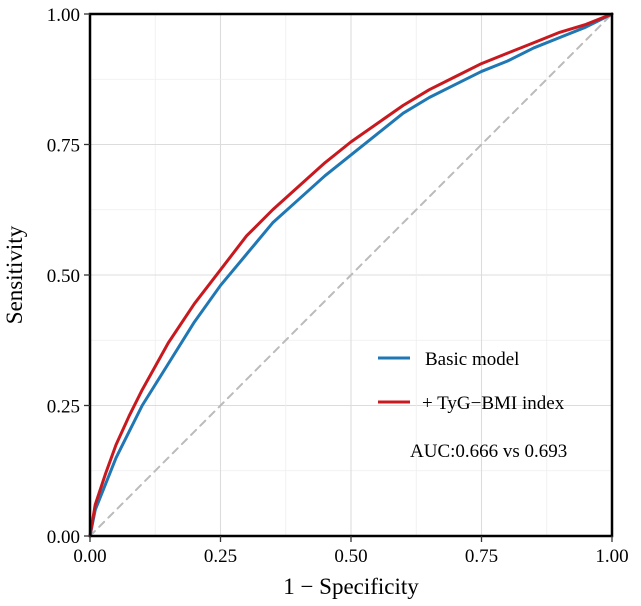 The image size is (641, 606). What do you see at coordinates (14, 274) in the screenshot?
I see `y-axis-title: Sensitivity` at bounding box center [14, 274].